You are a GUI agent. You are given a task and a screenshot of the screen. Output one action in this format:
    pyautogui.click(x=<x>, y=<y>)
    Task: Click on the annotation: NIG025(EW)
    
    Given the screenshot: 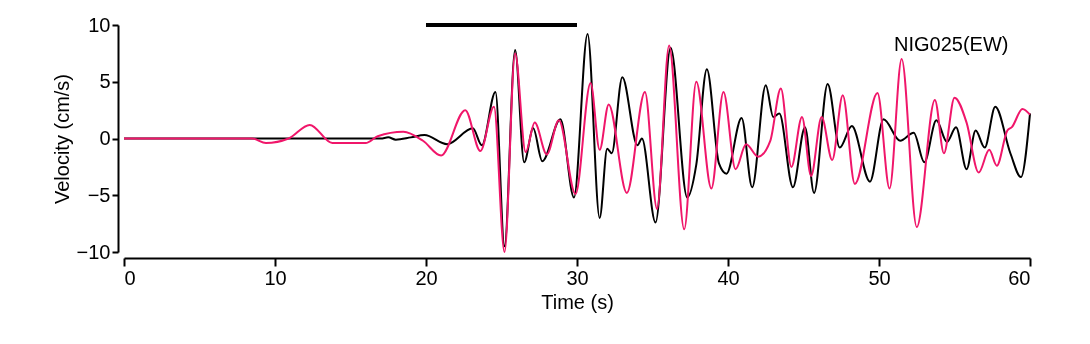 What is the action you would take?
    pyautogui.click(x=951, y=44)
    